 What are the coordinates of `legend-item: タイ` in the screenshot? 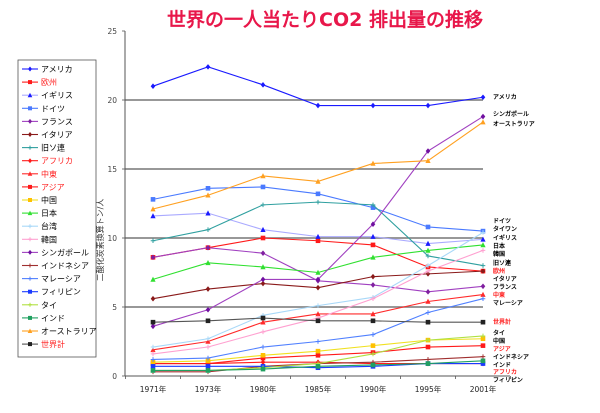 It's located at (39, 305).